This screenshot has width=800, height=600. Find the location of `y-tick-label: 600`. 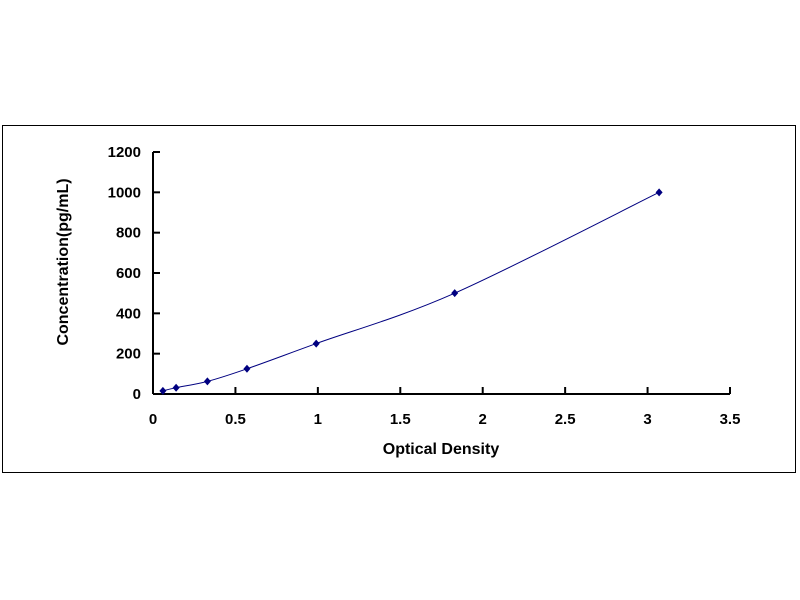

y-tick-label: 600 is located at coordinates (128, 273).